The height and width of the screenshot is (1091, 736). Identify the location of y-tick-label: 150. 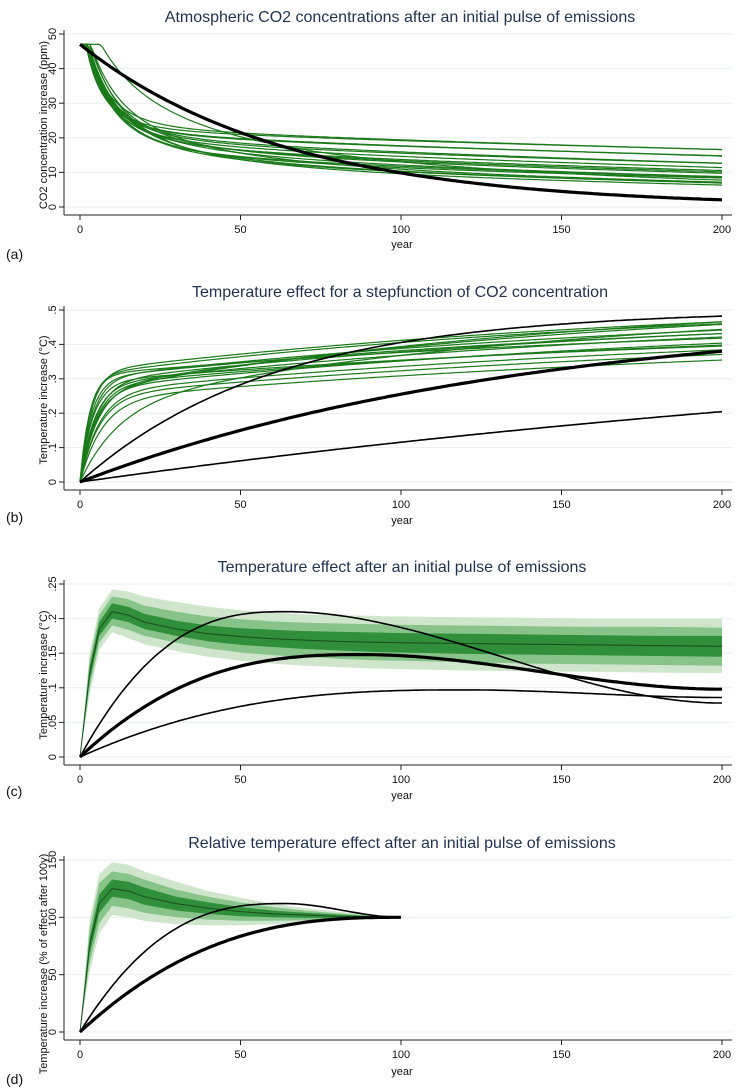
(53, 860).